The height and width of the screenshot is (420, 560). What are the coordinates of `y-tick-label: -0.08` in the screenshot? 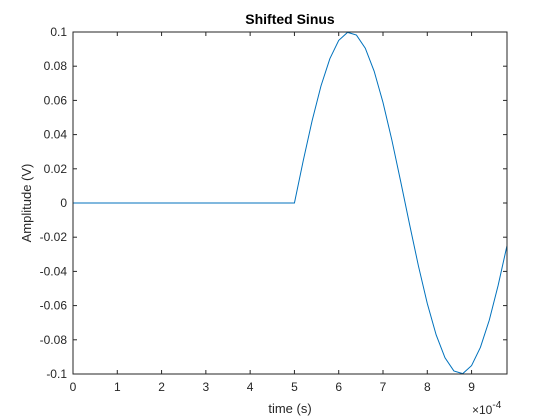 It's located at (54, 340).